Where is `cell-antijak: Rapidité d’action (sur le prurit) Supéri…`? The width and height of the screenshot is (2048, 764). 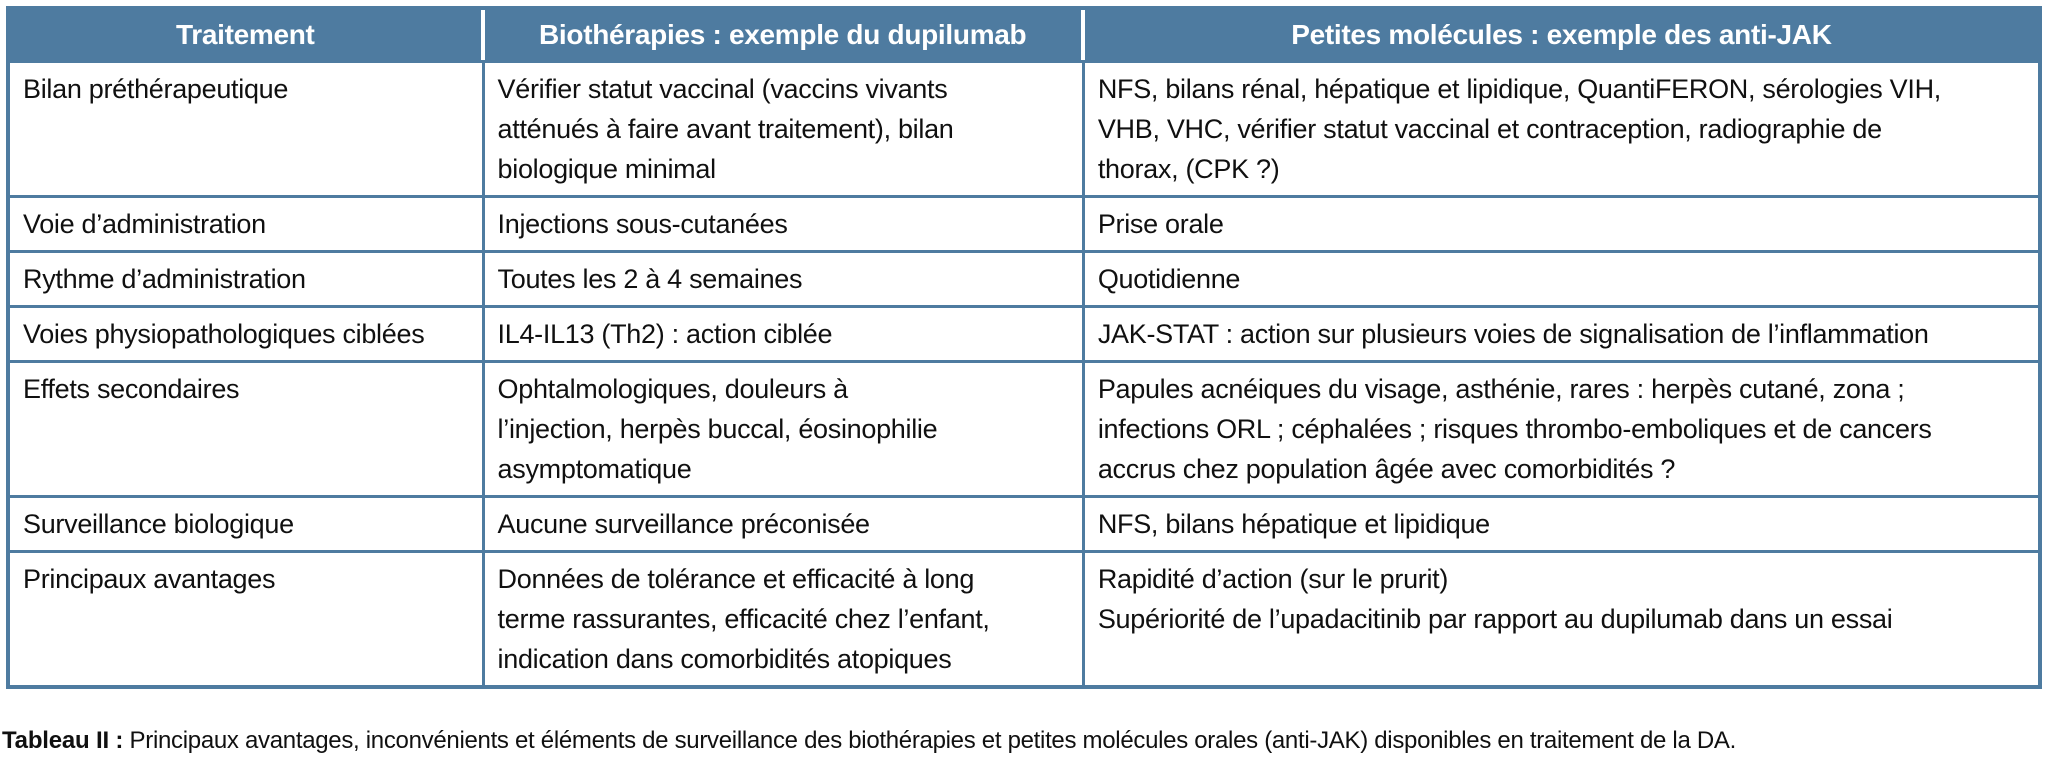 cell-antijak: Rapidité d’action (sur le prurit) Supéri… is located at coordinates (1561, 617).